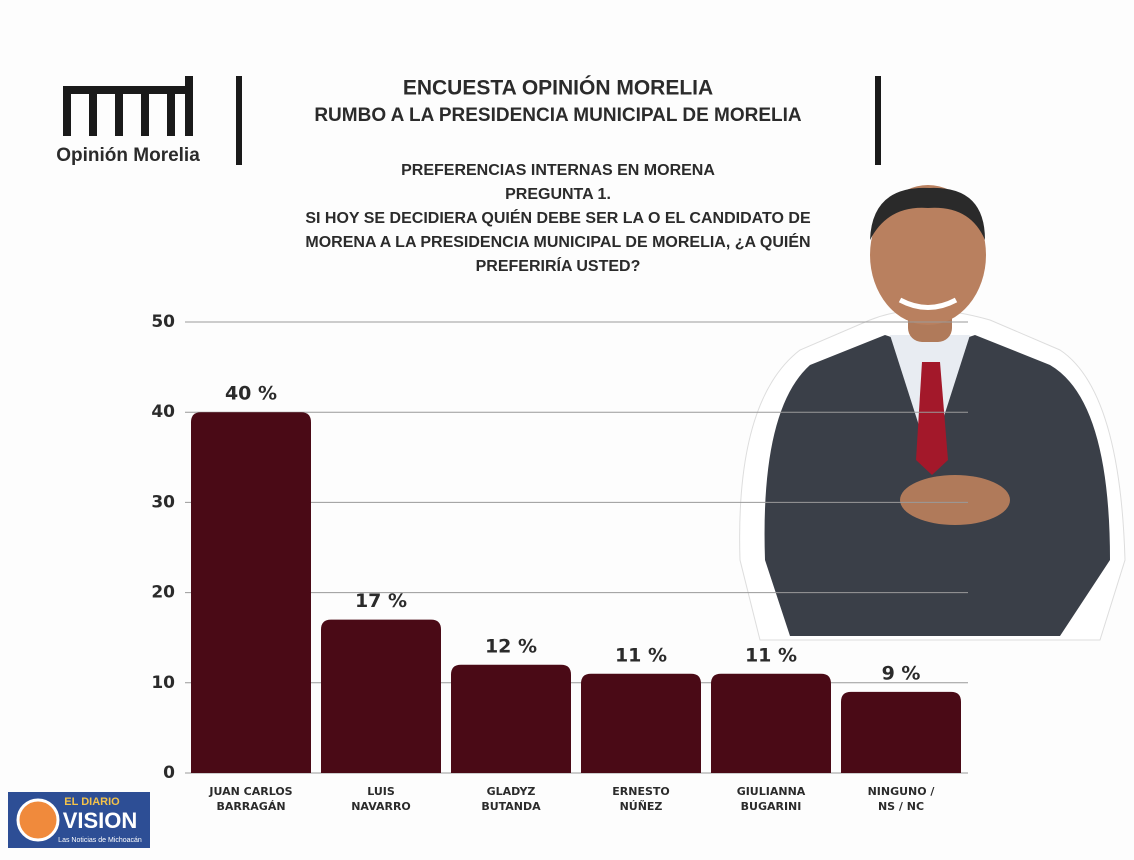 This screenshot has width=1134, height=860. Describe the element at coordinates (163, 593) in the screenshot. I see `y-tick-label: 20` at that location.